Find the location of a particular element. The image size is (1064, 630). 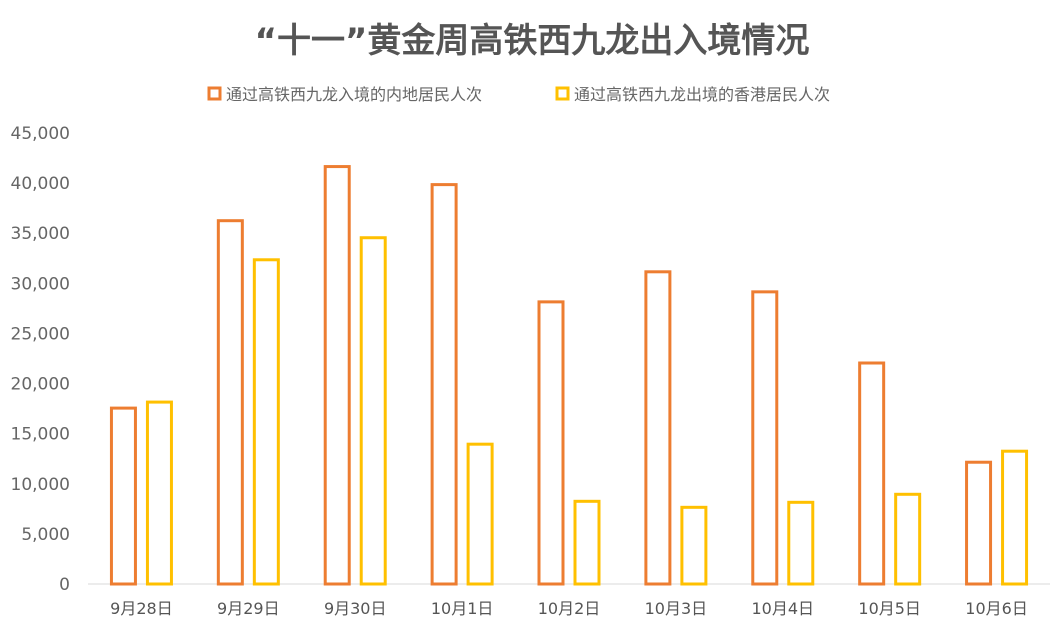

legend-item-mainland: 通过高铁西九龙入境的内地居民人次 is located at coordinates (344, 94).